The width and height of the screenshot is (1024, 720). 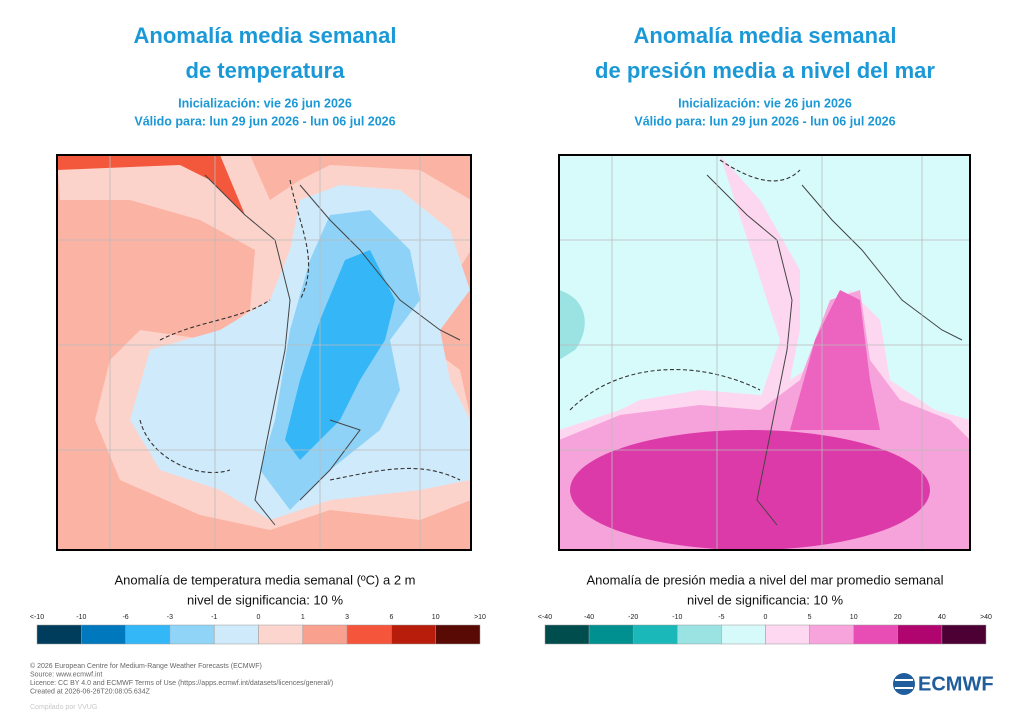 I want to click on credit: Compilado por VVUG, so click(x=63, y=707).